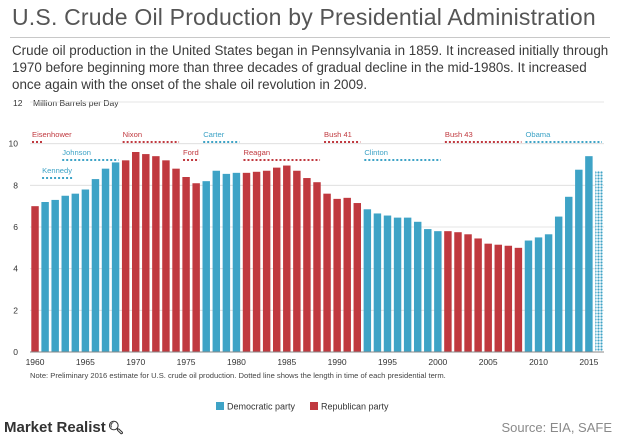 This screenshot has width=620, height=443. Describe the element at coordinates (314, 406) in the screenshot. I see `legend-swatch-republican` at that location.